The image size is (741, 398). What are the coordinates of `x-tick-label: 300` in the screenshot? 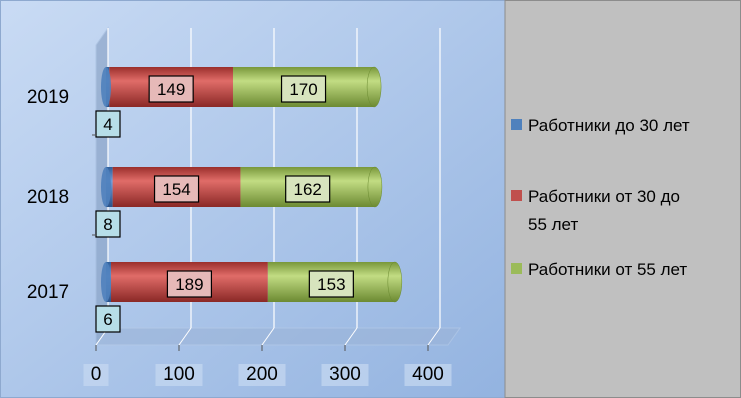 It's located at (345, 374).